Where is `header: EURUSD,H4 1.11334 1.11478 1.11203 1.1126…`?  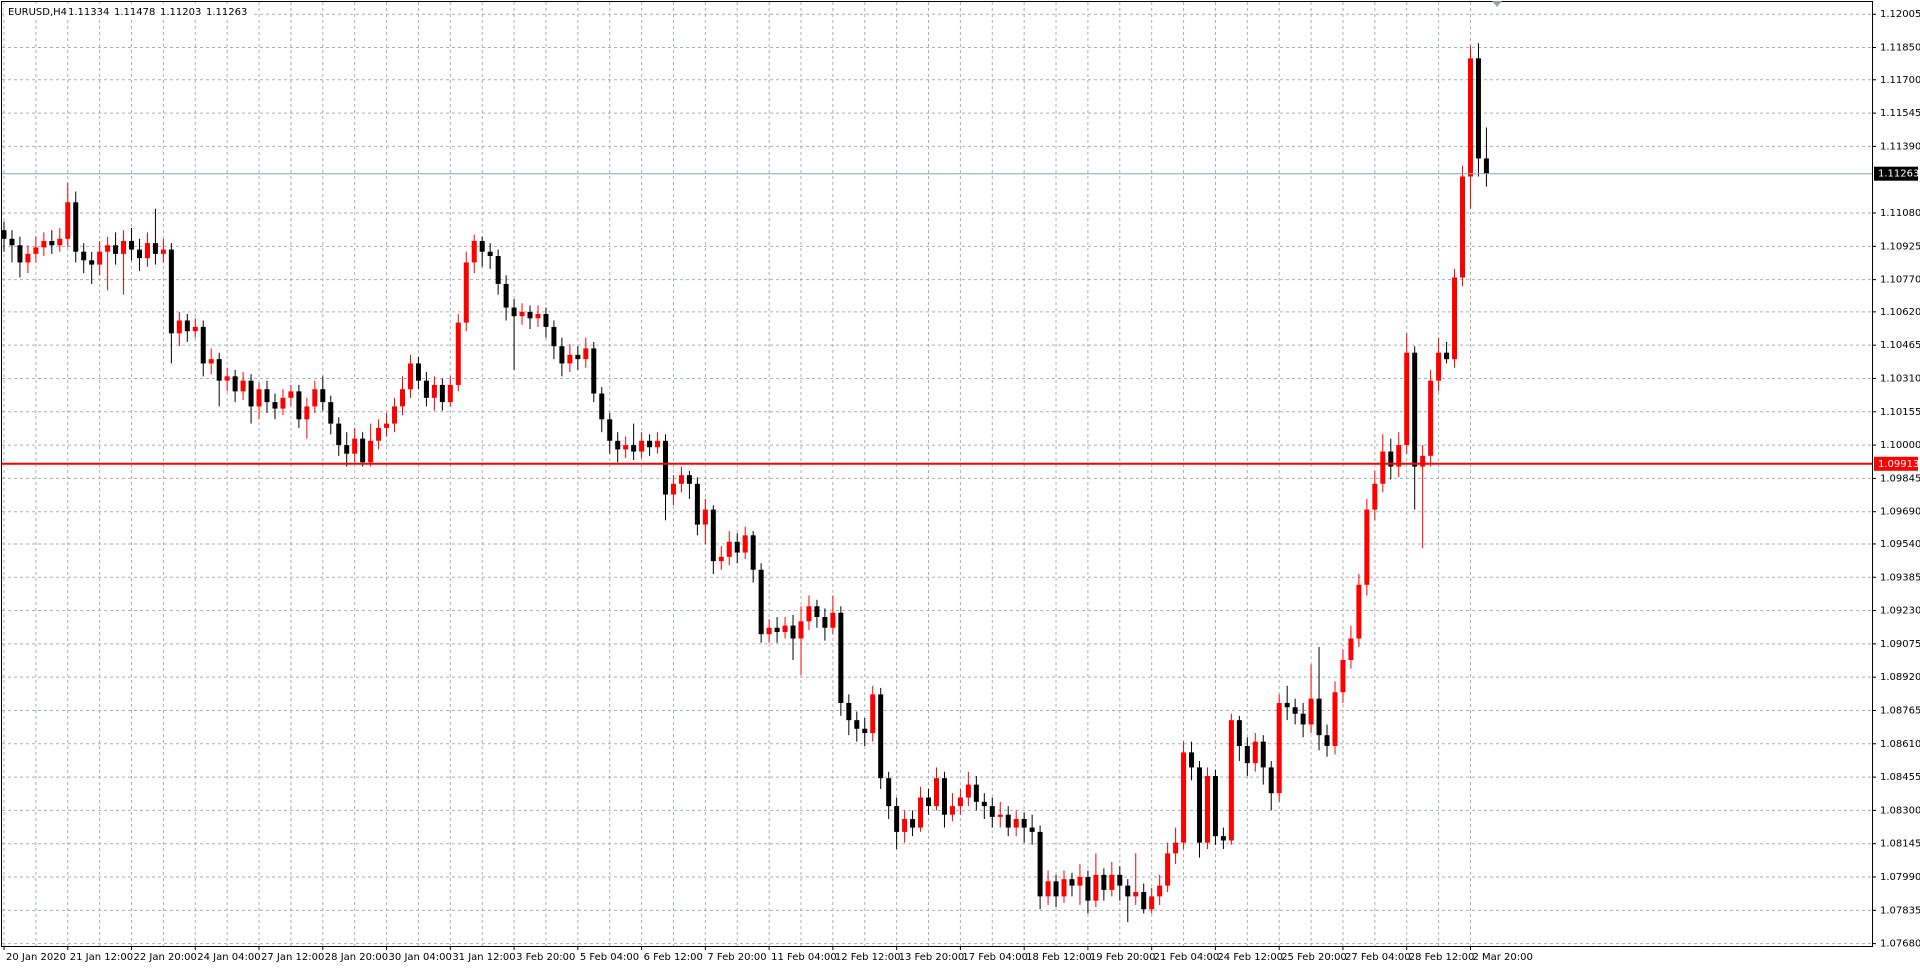
header: EURUSD,H4 1.11334 1.11478 1.11203 1.1126… is located at coordinates (129, 12).